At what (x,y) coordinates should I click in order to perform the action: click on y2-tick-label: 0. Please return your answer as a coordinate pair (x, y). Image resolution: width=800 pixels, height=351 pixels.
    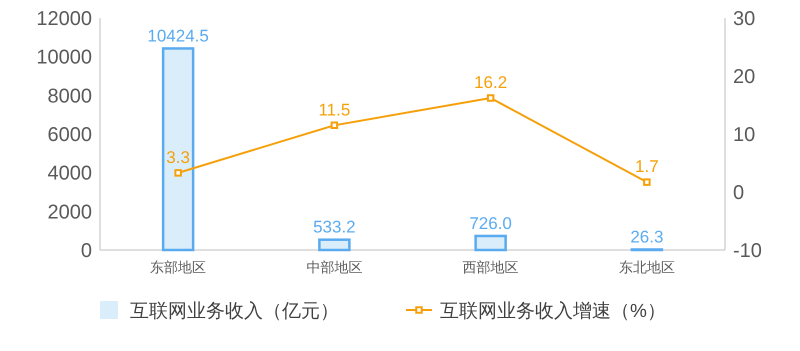
    Looking at the image, I should click on (738, 193).